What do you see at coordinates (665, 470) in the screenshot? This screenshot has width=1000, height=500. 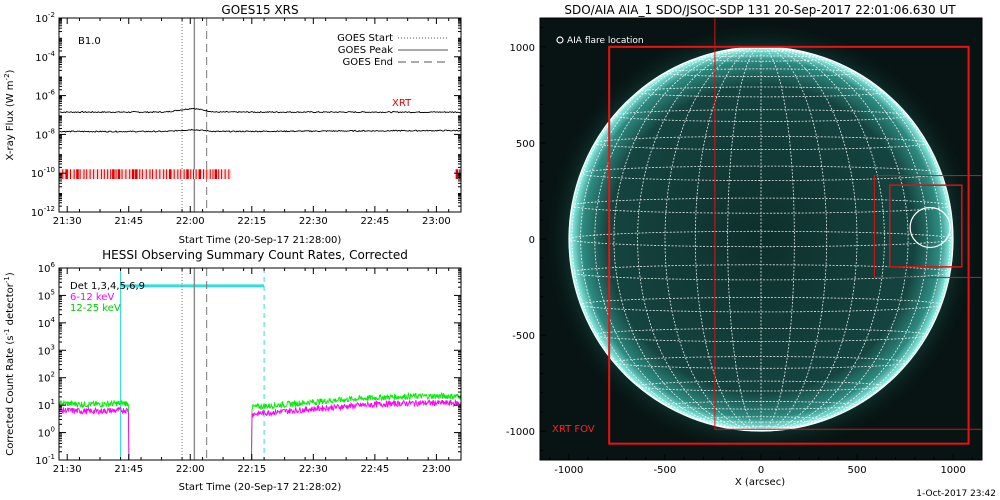 I see `aia-x-tick-label: -500` at bounding box center [665, 470].